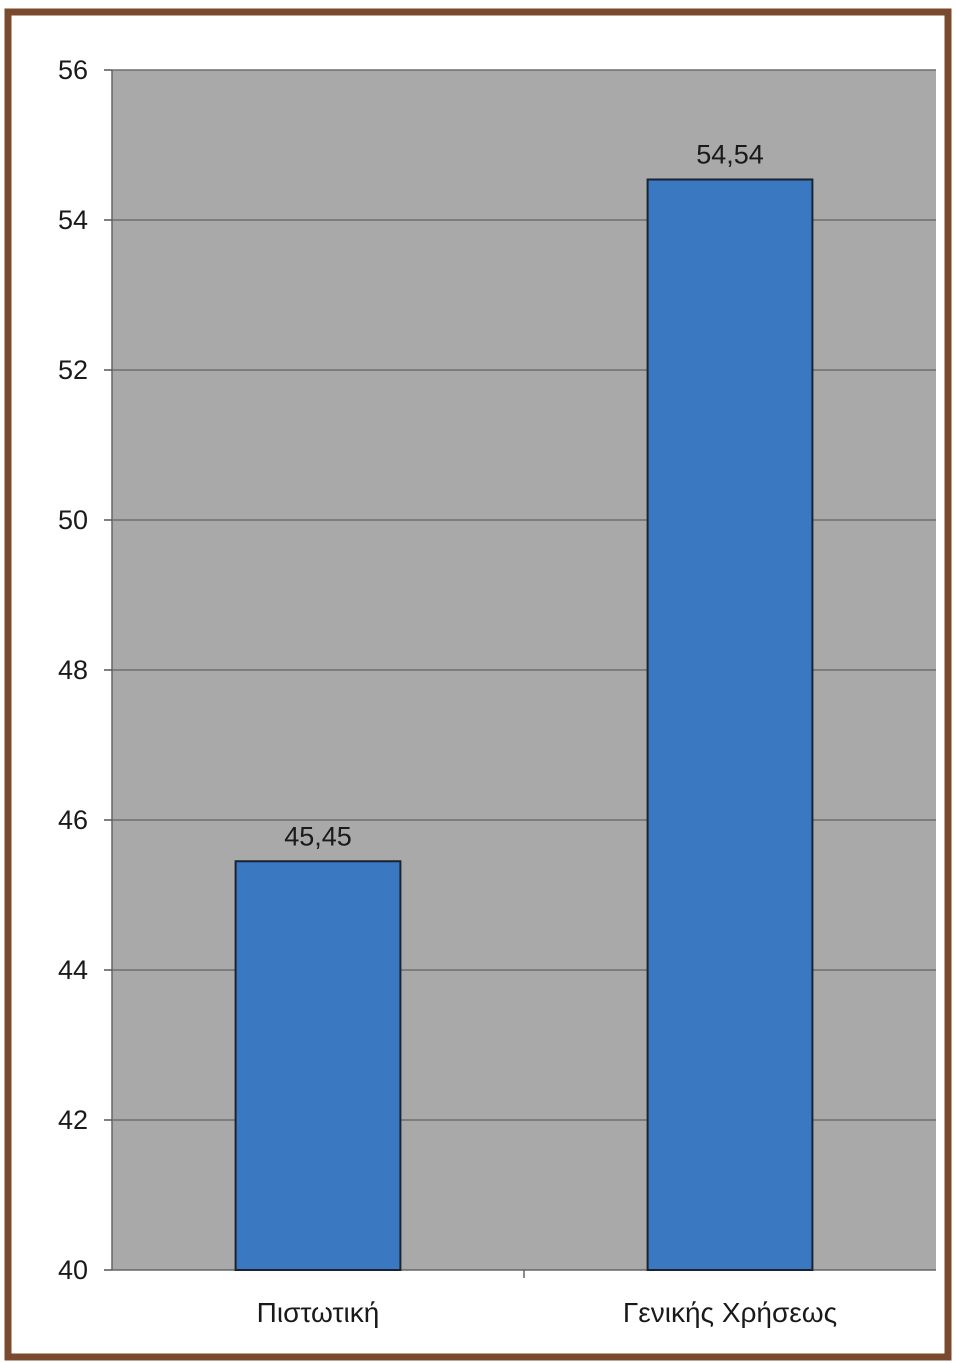 The image size is (956, 1363). What do you see at coordinates (547, 1312) in the screenshot?
I see `category-labels: Πιστωτική Γενικής Χρήσεως` at bounding box center [547, 1312].